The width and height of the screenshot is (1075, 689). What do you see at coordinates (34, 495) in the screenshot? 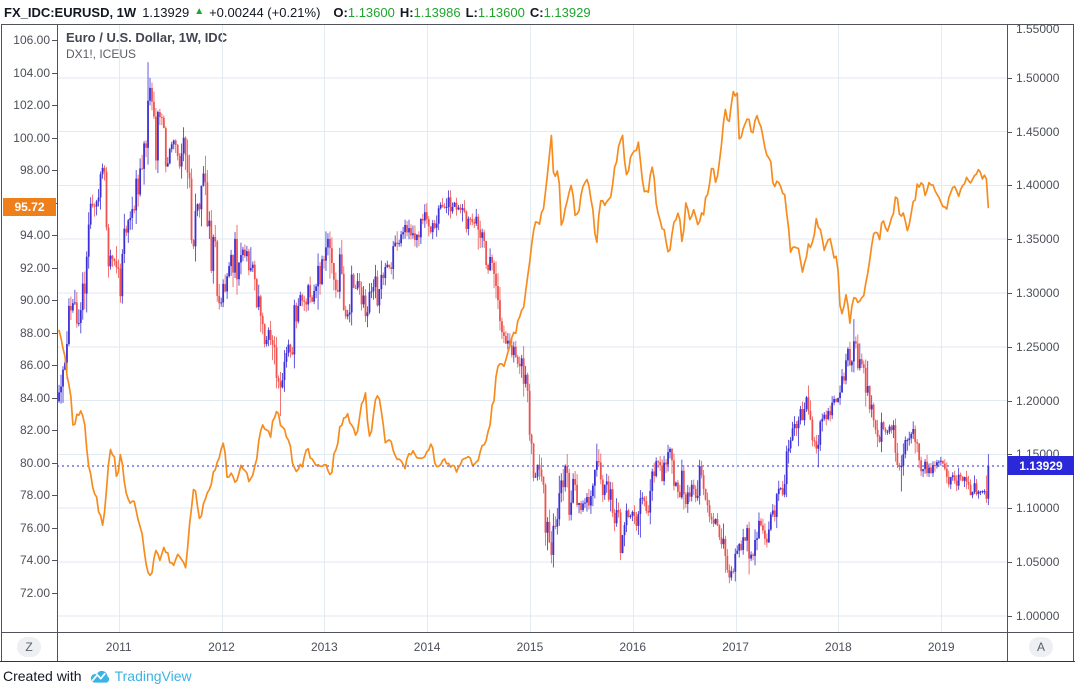
I see `left-axis-tick: 78.00` at bounding box center [34, 495].